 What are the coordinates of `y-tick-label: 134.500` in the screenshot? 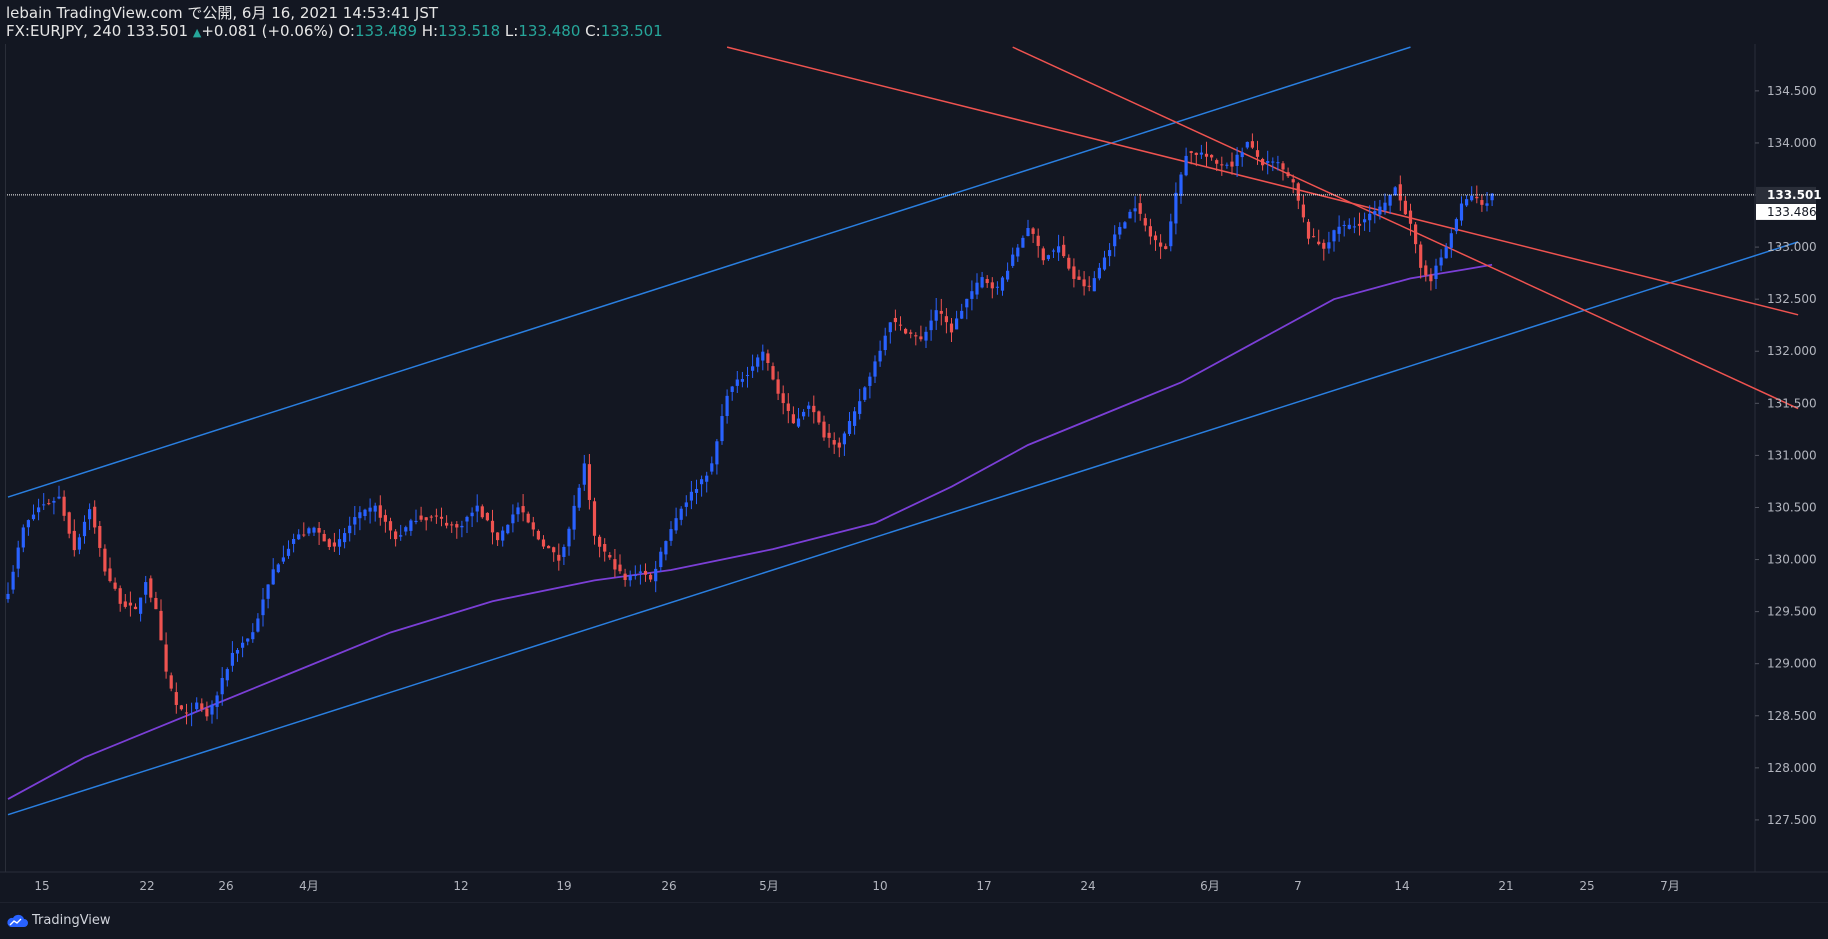 It's located at (1792, 91).